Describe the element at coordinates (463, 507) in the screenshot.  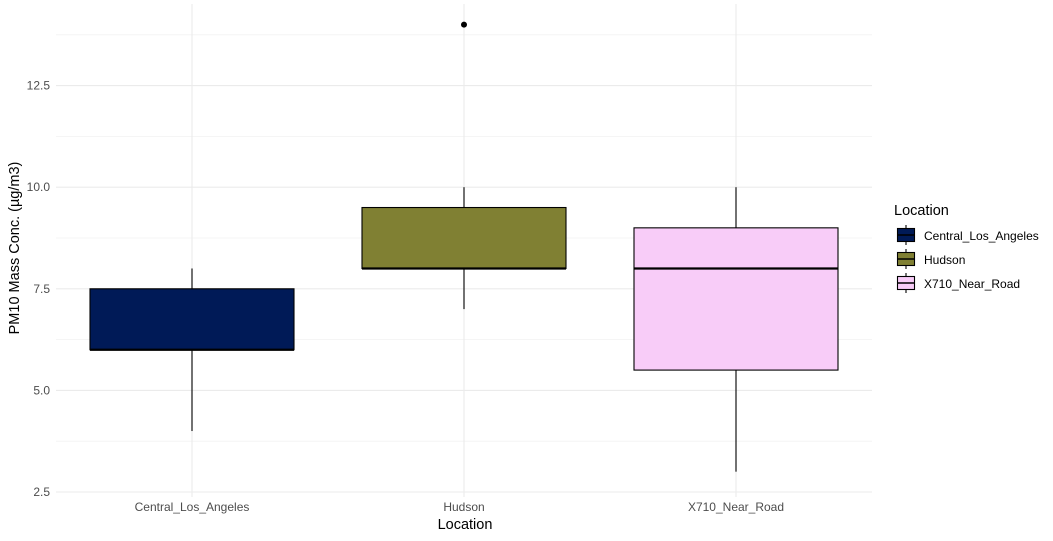
I see `x-tick-label: Hudson` at that location.